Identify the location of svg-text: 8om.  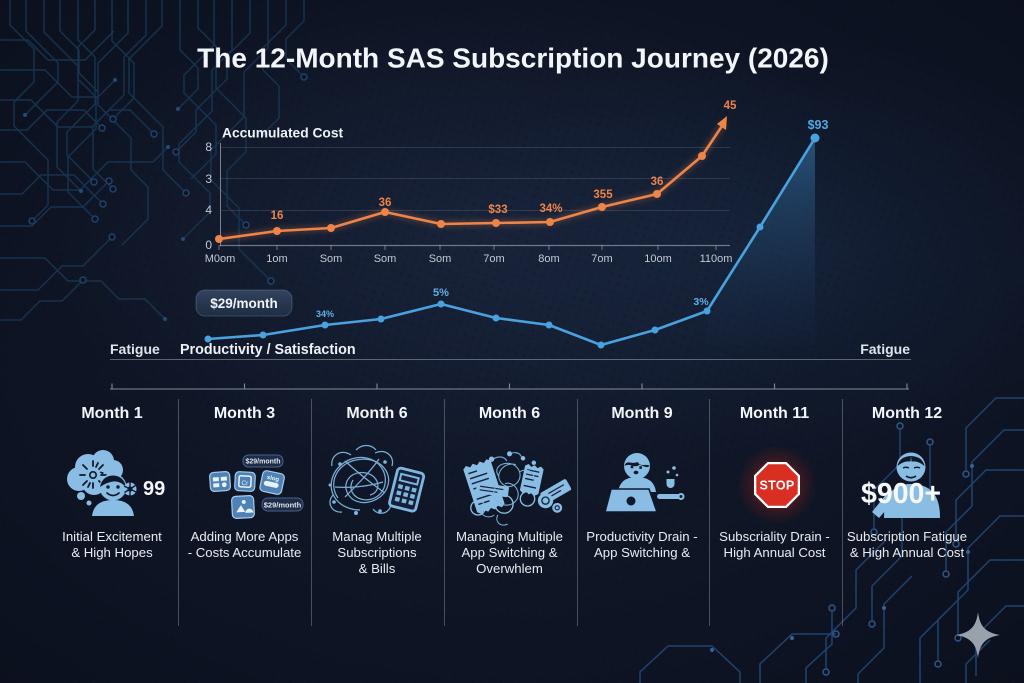
(548, 259).